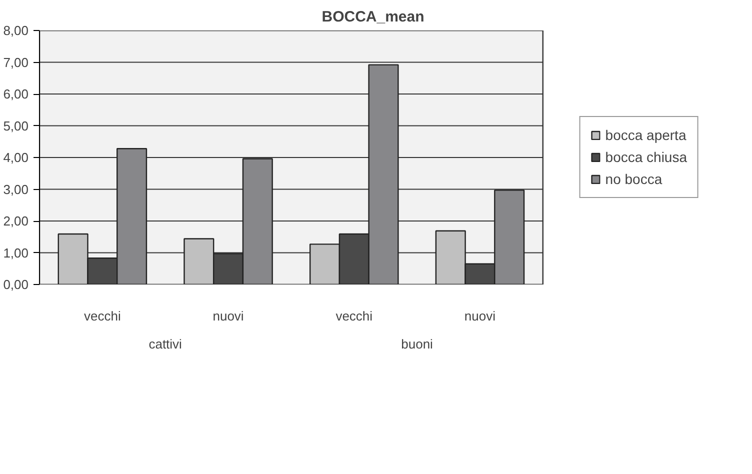 This screenshot has height=474, width=752. I want to click on chart-title: BOCCA_mean, so click(373, 17).